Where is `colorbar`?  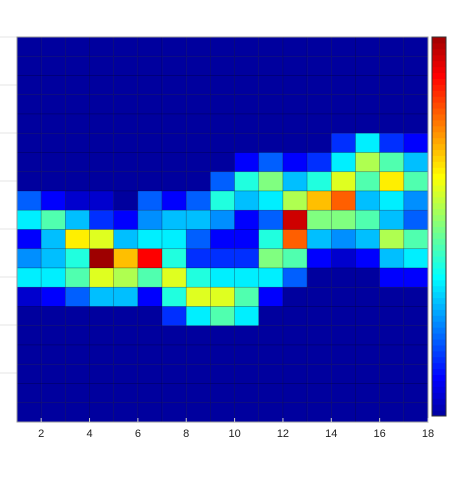 colorbar is located at coordinates (439, 226).